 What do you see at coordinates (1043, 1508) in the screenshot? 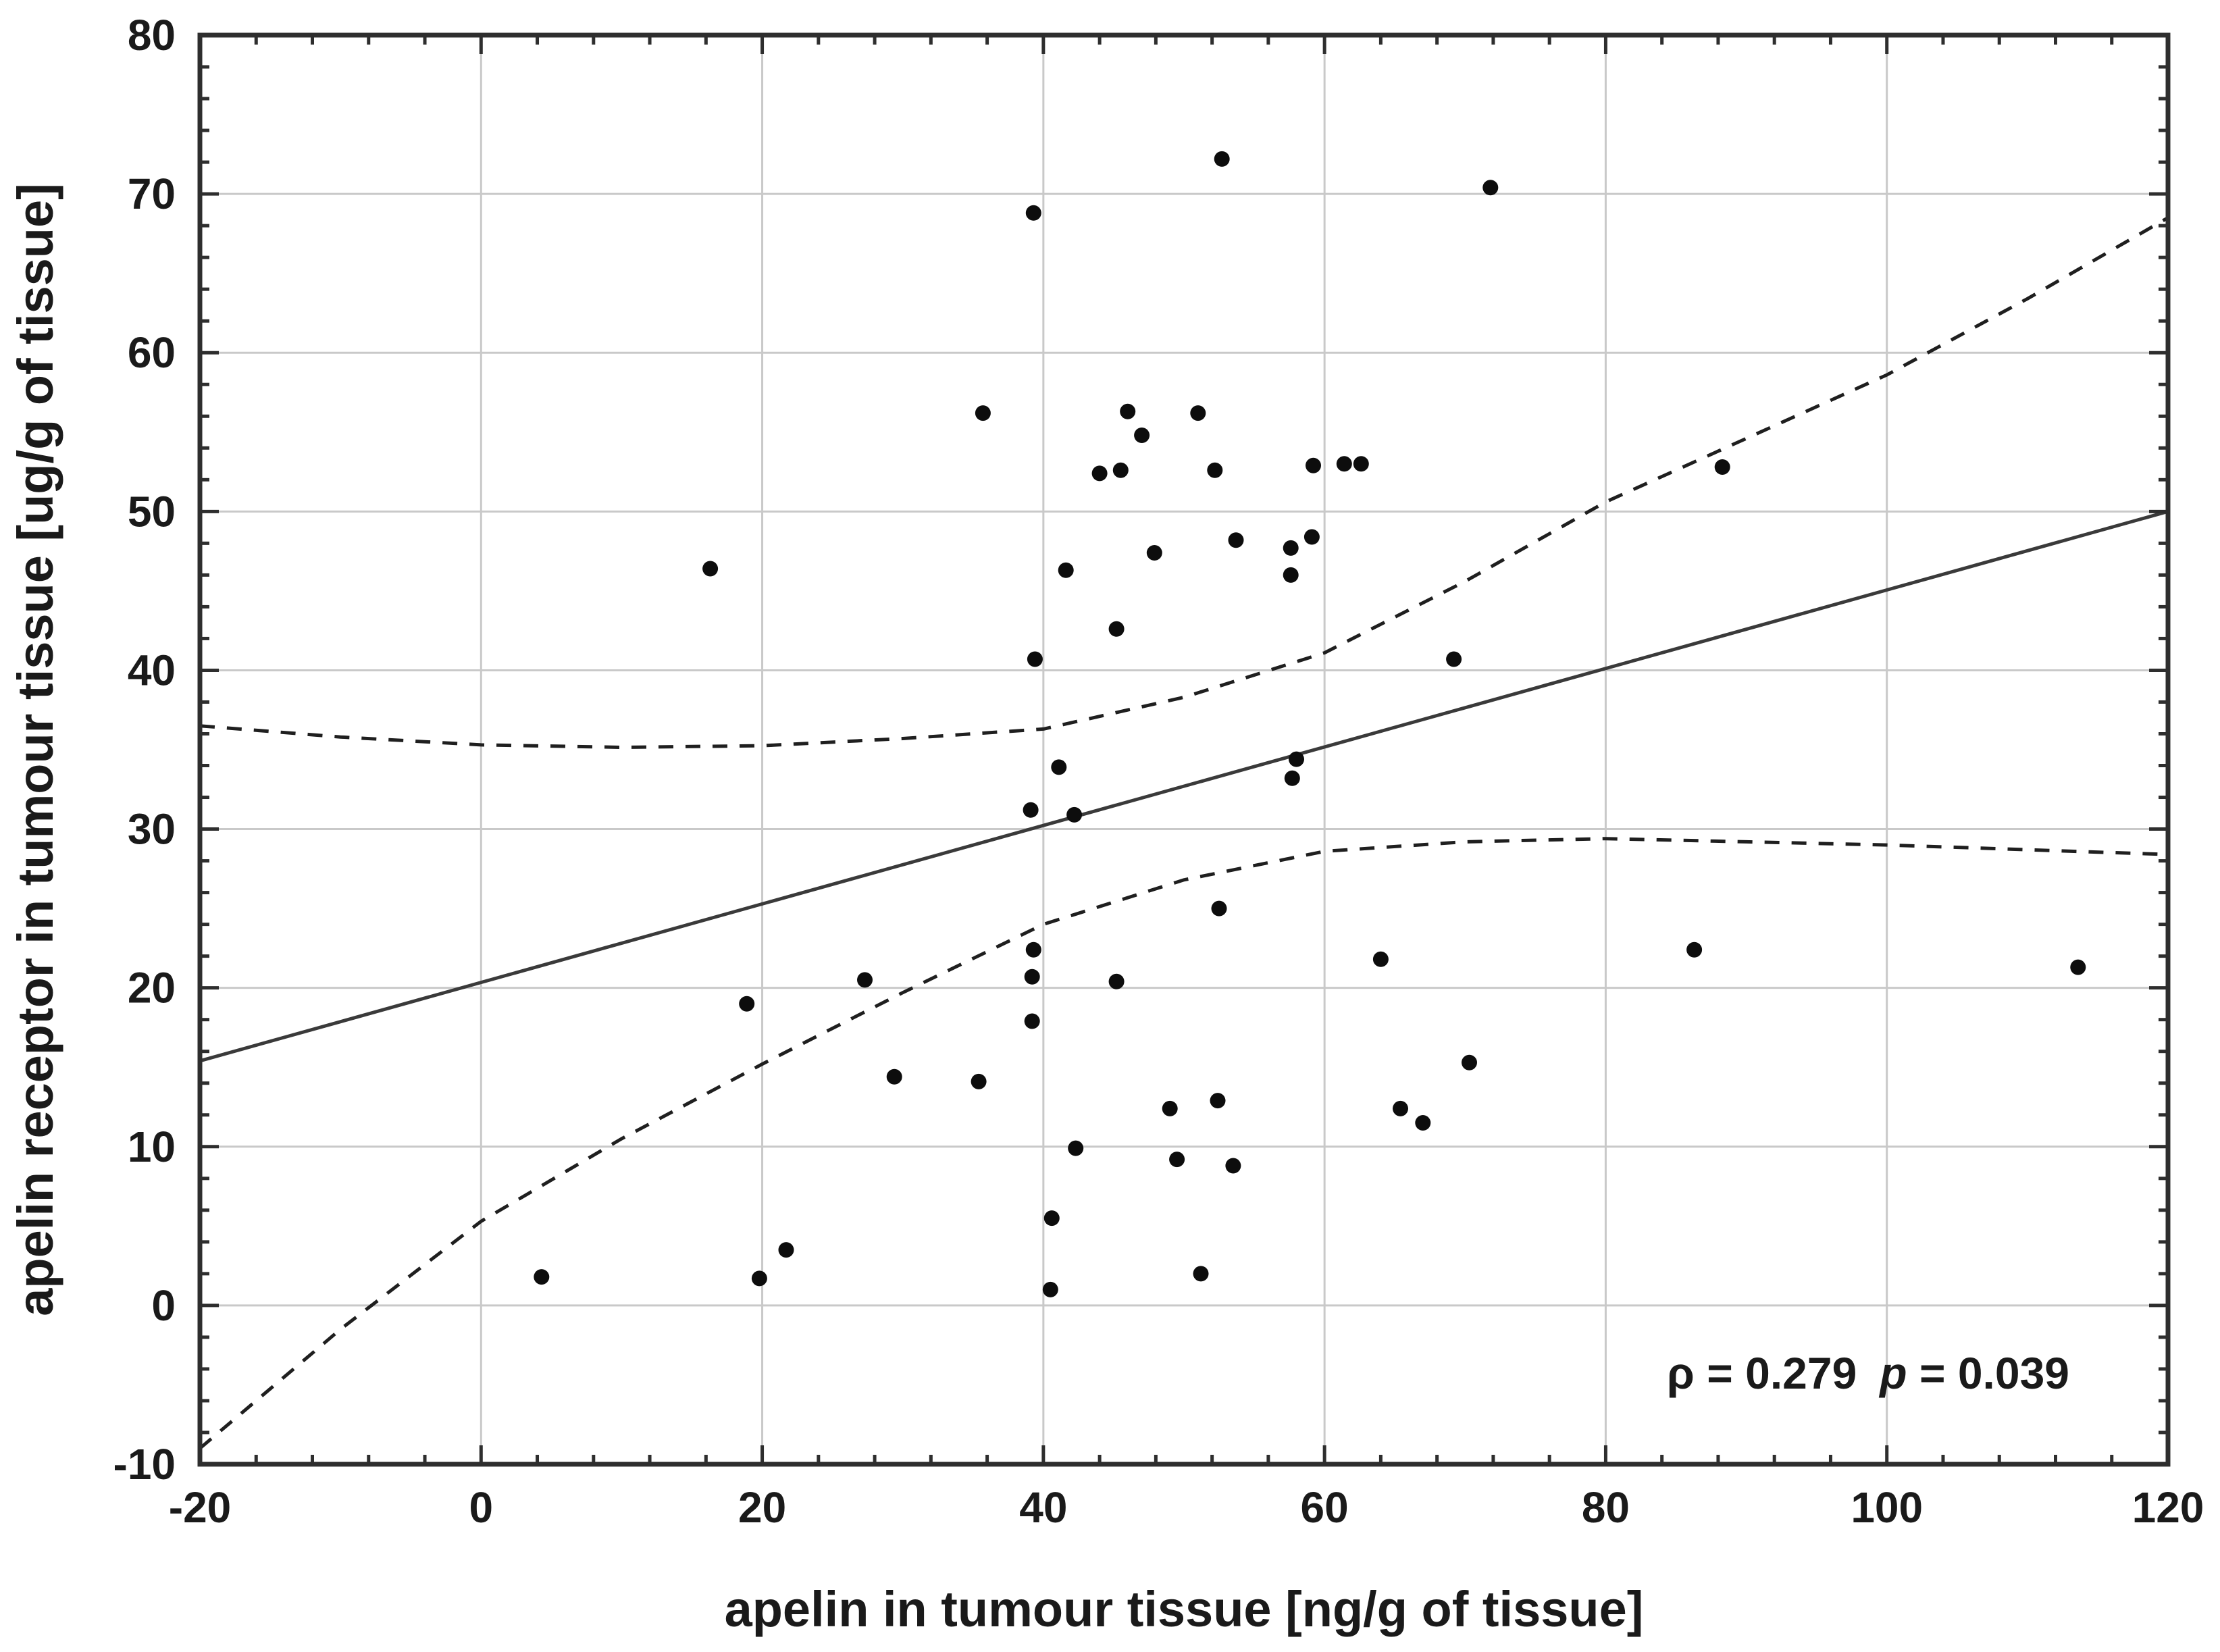
I see `x-tick-label: 40` at bounding box center [1043, 1508].